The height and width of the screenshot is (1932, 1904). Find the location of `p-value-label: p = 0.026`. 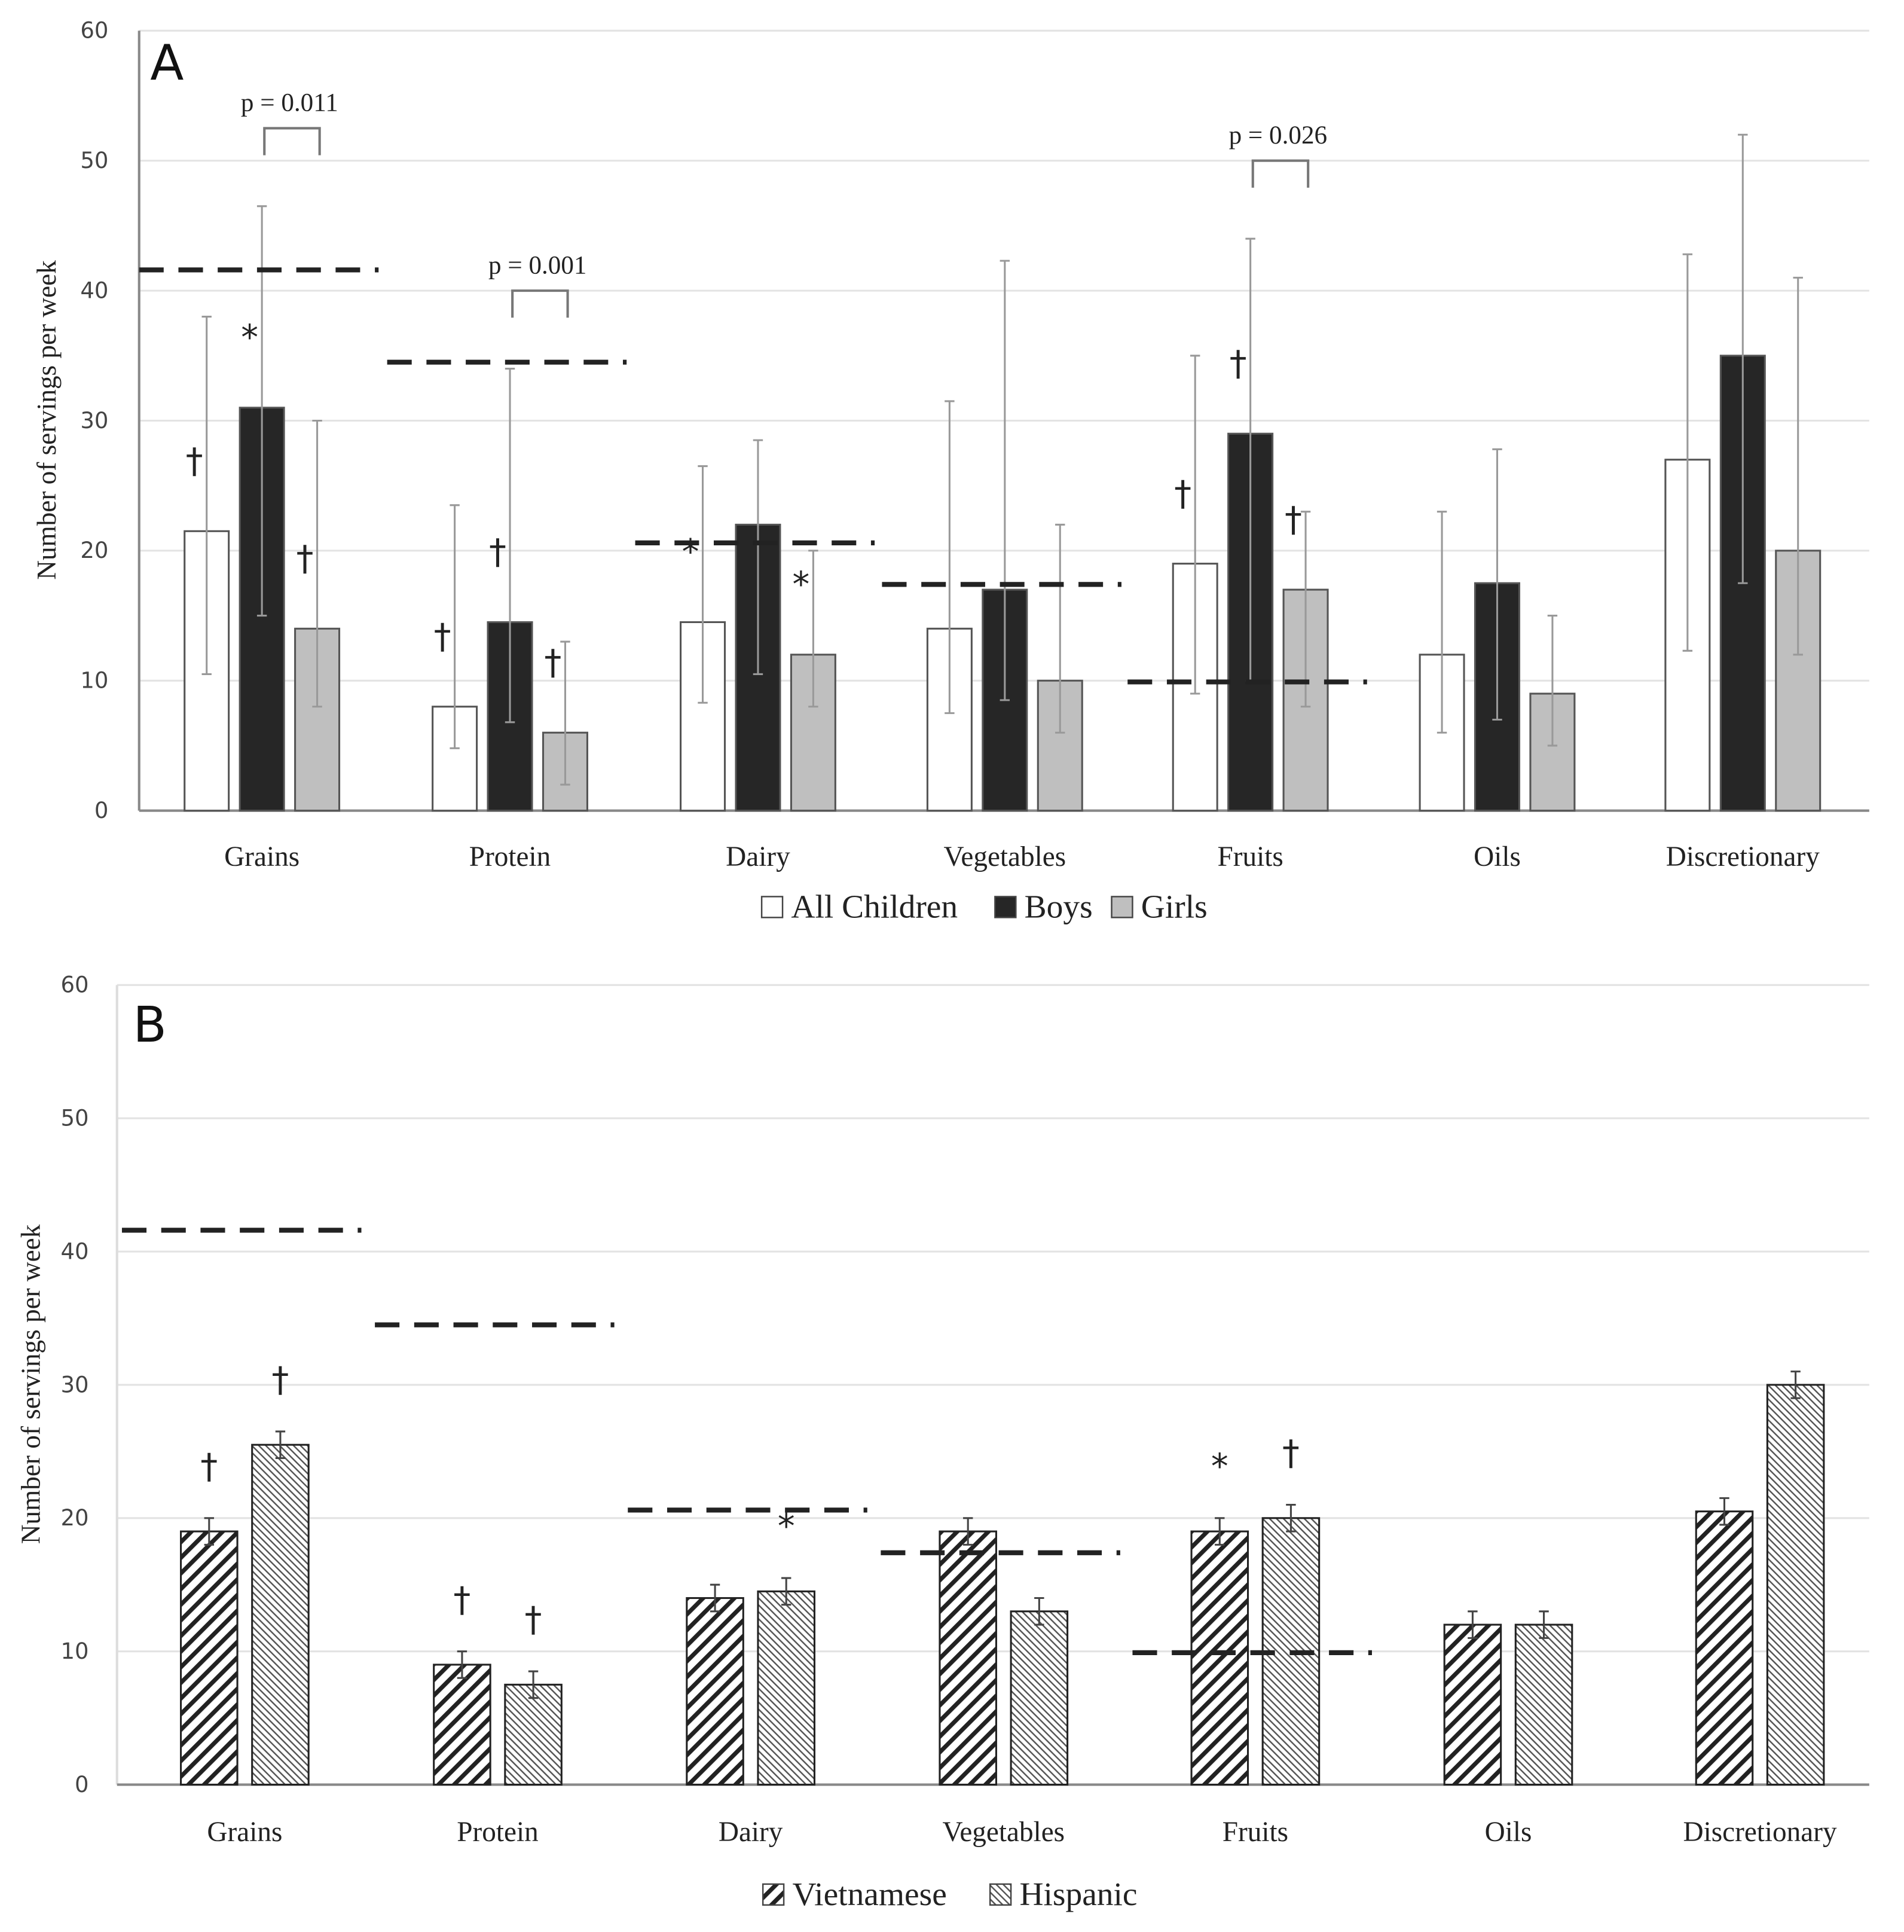

p-value-label: p = 0.026 is located at coordinates (1278, 135).